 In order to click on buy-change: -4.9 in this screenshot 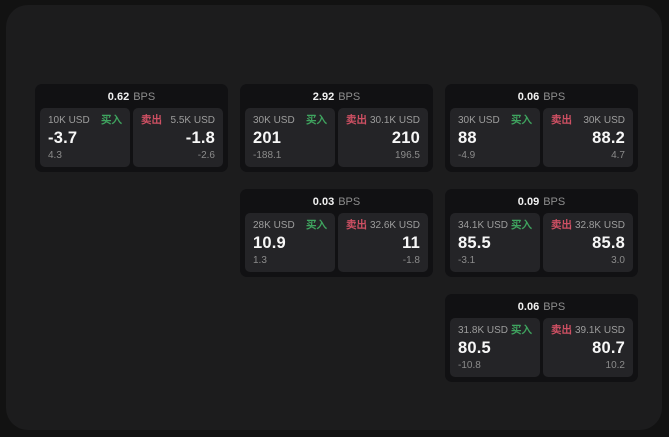, I will do `click(467, 155)`.